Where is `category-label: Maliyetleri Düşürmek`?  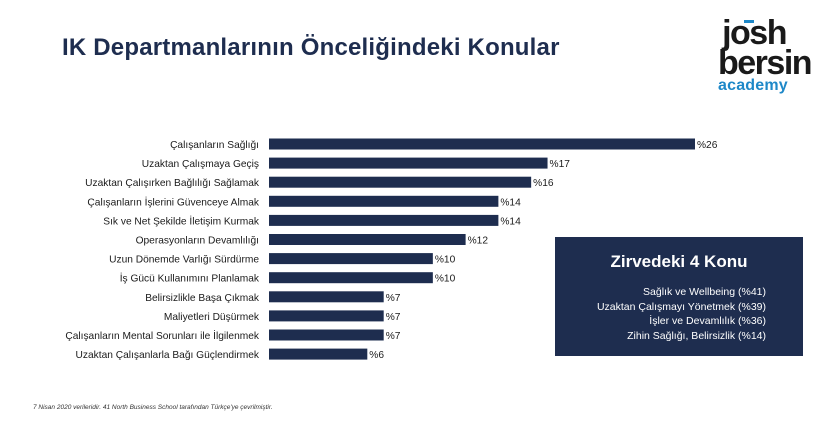 category-label: Maliyetleri Düşürmek is located at coordinates (212, 317).